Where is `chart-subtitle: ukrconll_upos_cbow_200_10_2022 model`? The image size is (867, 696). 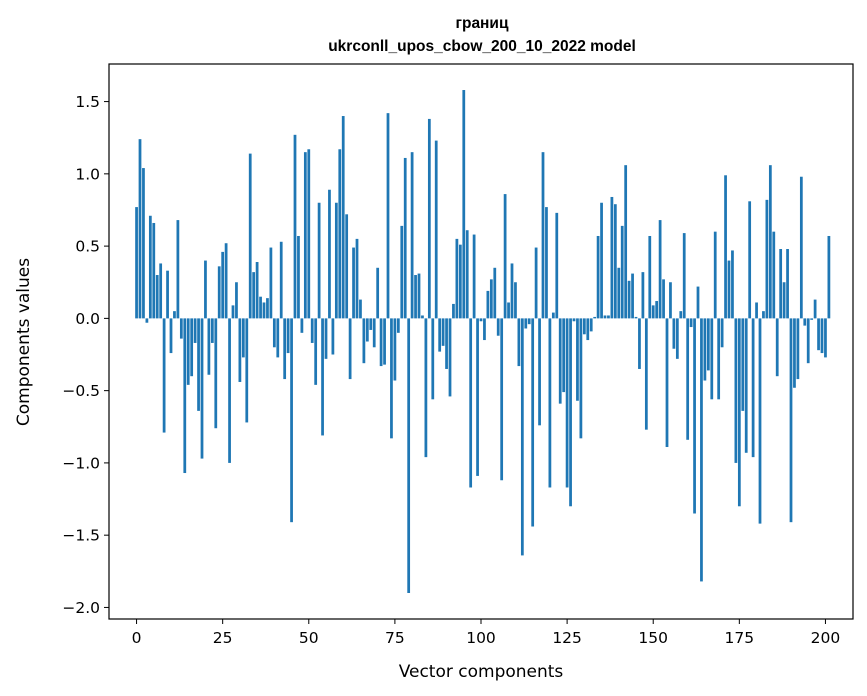
chart-subtitle: ukrconll_upos_cbow_200_10_2022 model is located at coordinates (482, 46).